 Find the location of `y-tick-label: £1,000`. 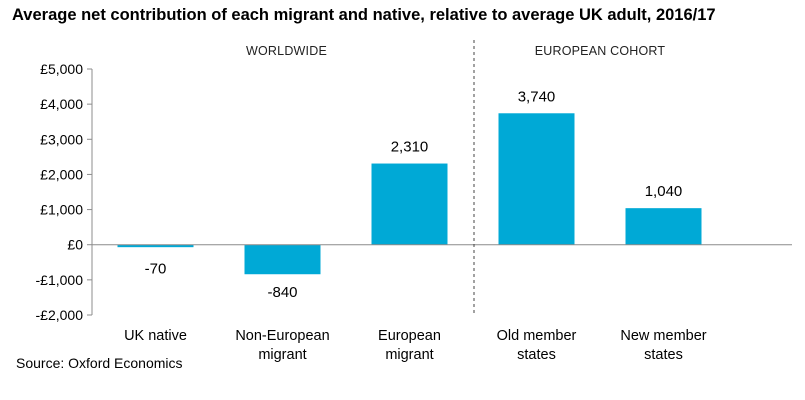

y-tick-label: £1,000 is located at coordinates (61, 210).